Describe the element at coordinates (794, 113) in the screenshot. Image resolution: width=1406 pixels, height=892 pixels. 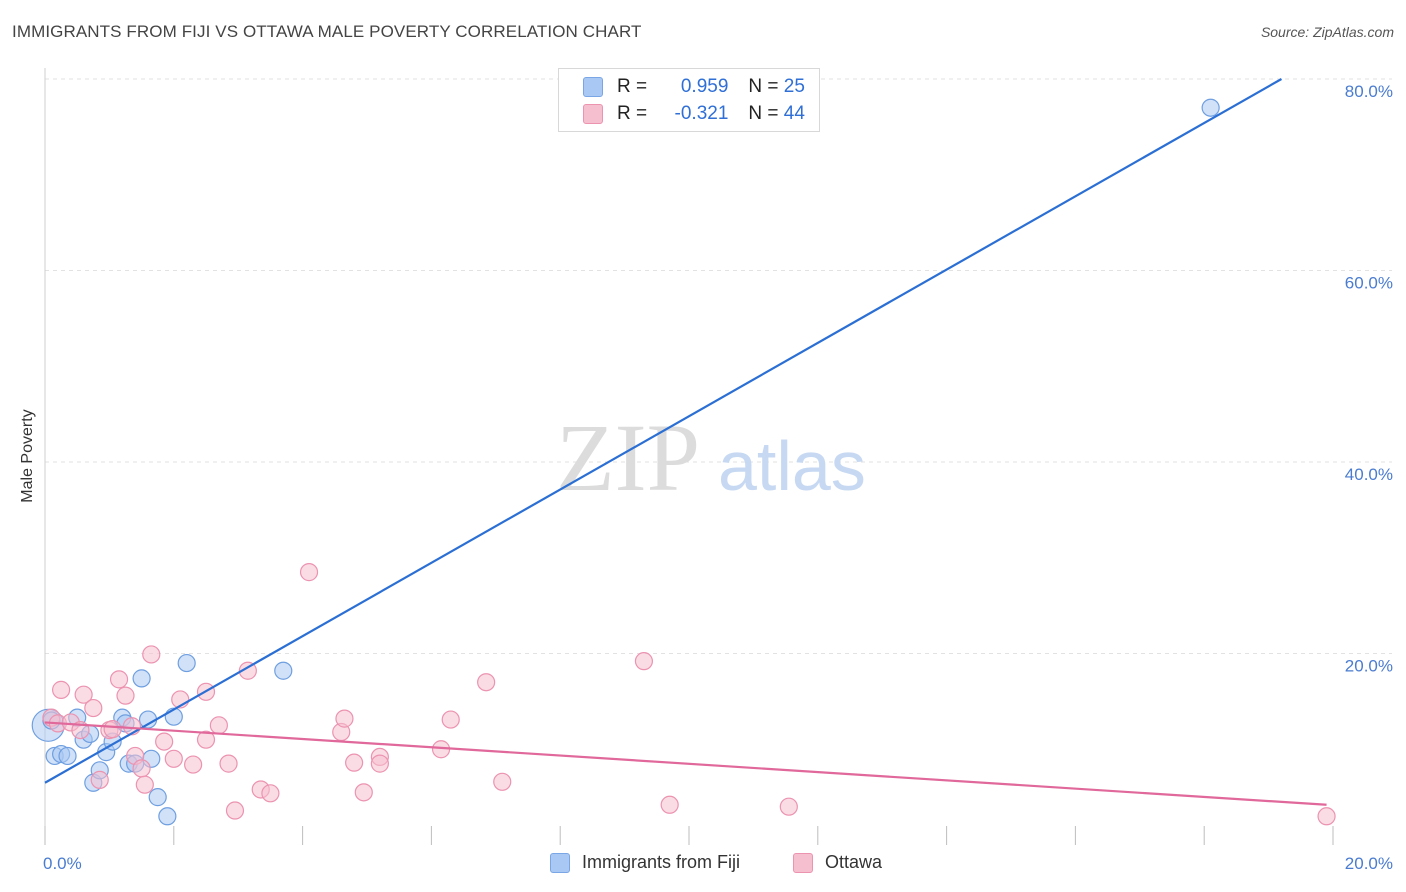
I see `legend-n-value: 44` at that location.